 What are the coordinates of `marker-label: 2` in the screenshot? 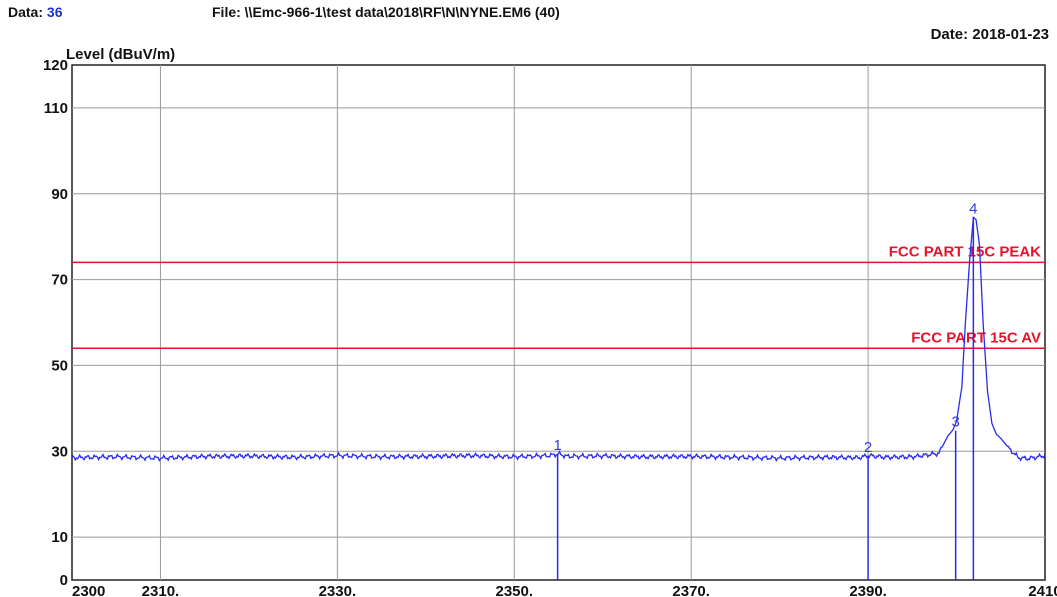 It's located at (868, 447).